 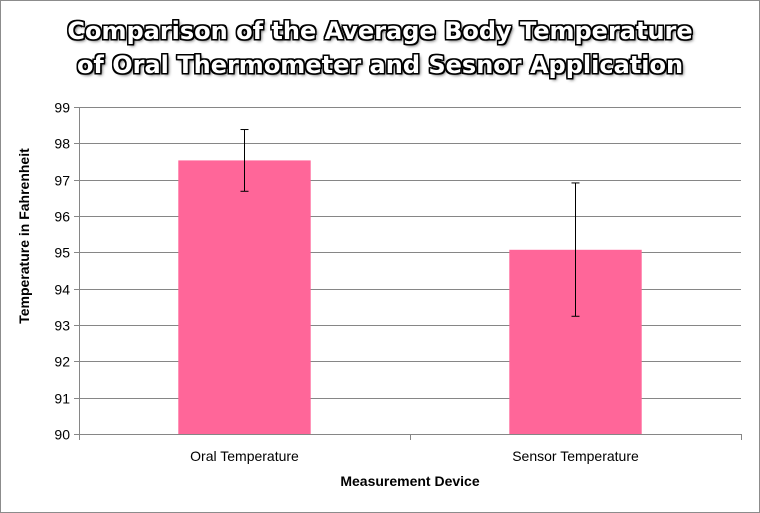 What do you see at coordinates (62, 326) in the screenshot?
I see `y-tick-label: 93` at bounding box center [62, 326].